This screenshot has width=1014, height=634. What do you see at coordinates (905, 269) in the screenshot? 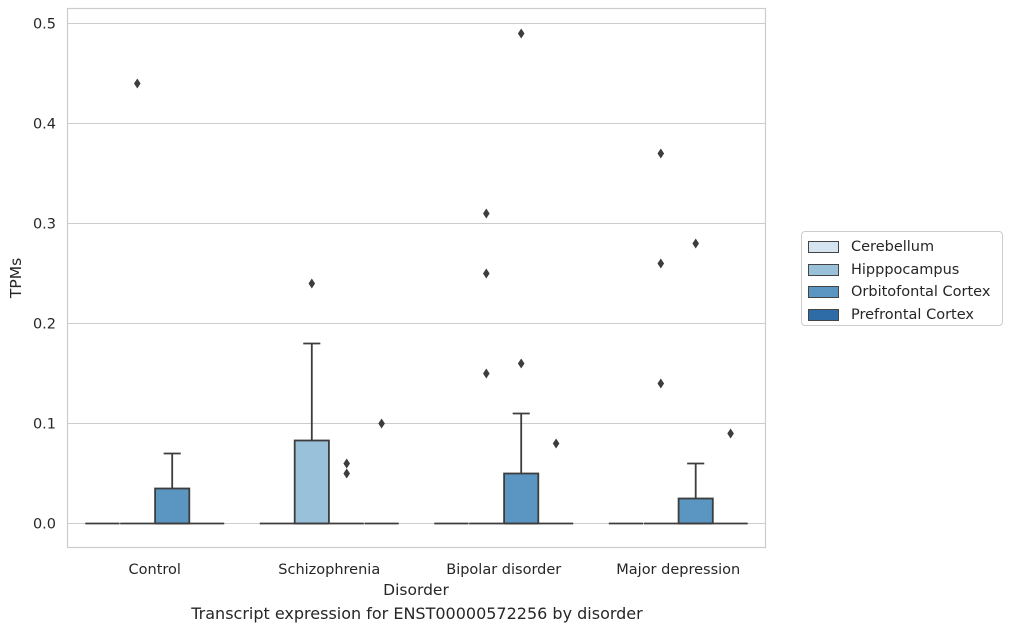
I see `legend-label: Hipppocampus` at bounding box center [905, 269].